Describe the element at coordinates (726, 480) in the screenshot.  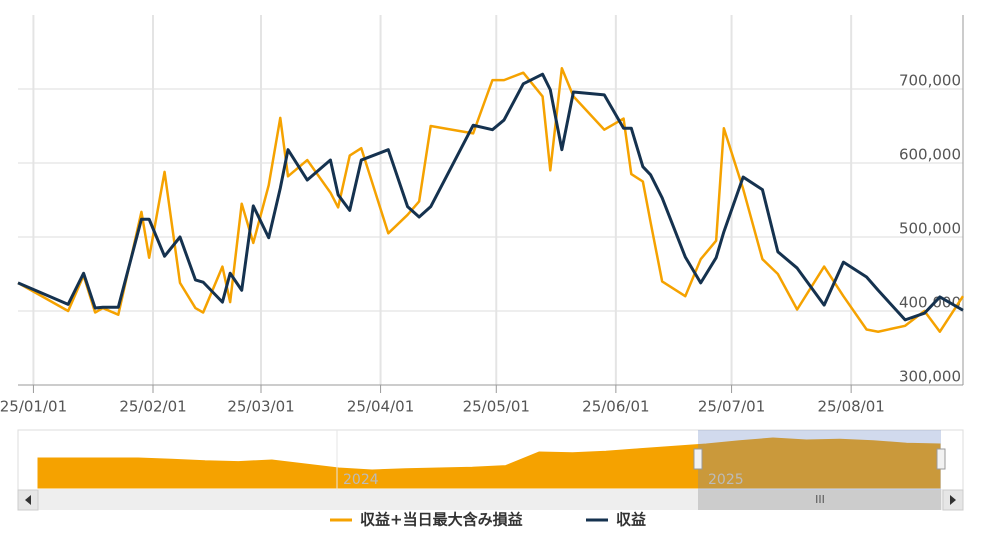
I see `navigator-label: 2025` at that location.